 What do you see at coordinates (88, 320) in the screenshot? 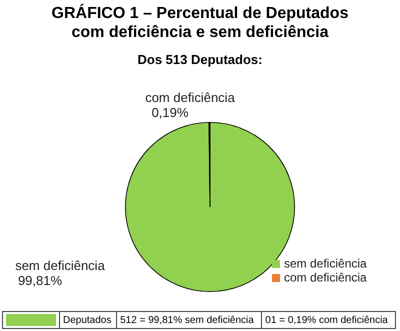
I see `text: Deputados` at bounding box center [88, 320].